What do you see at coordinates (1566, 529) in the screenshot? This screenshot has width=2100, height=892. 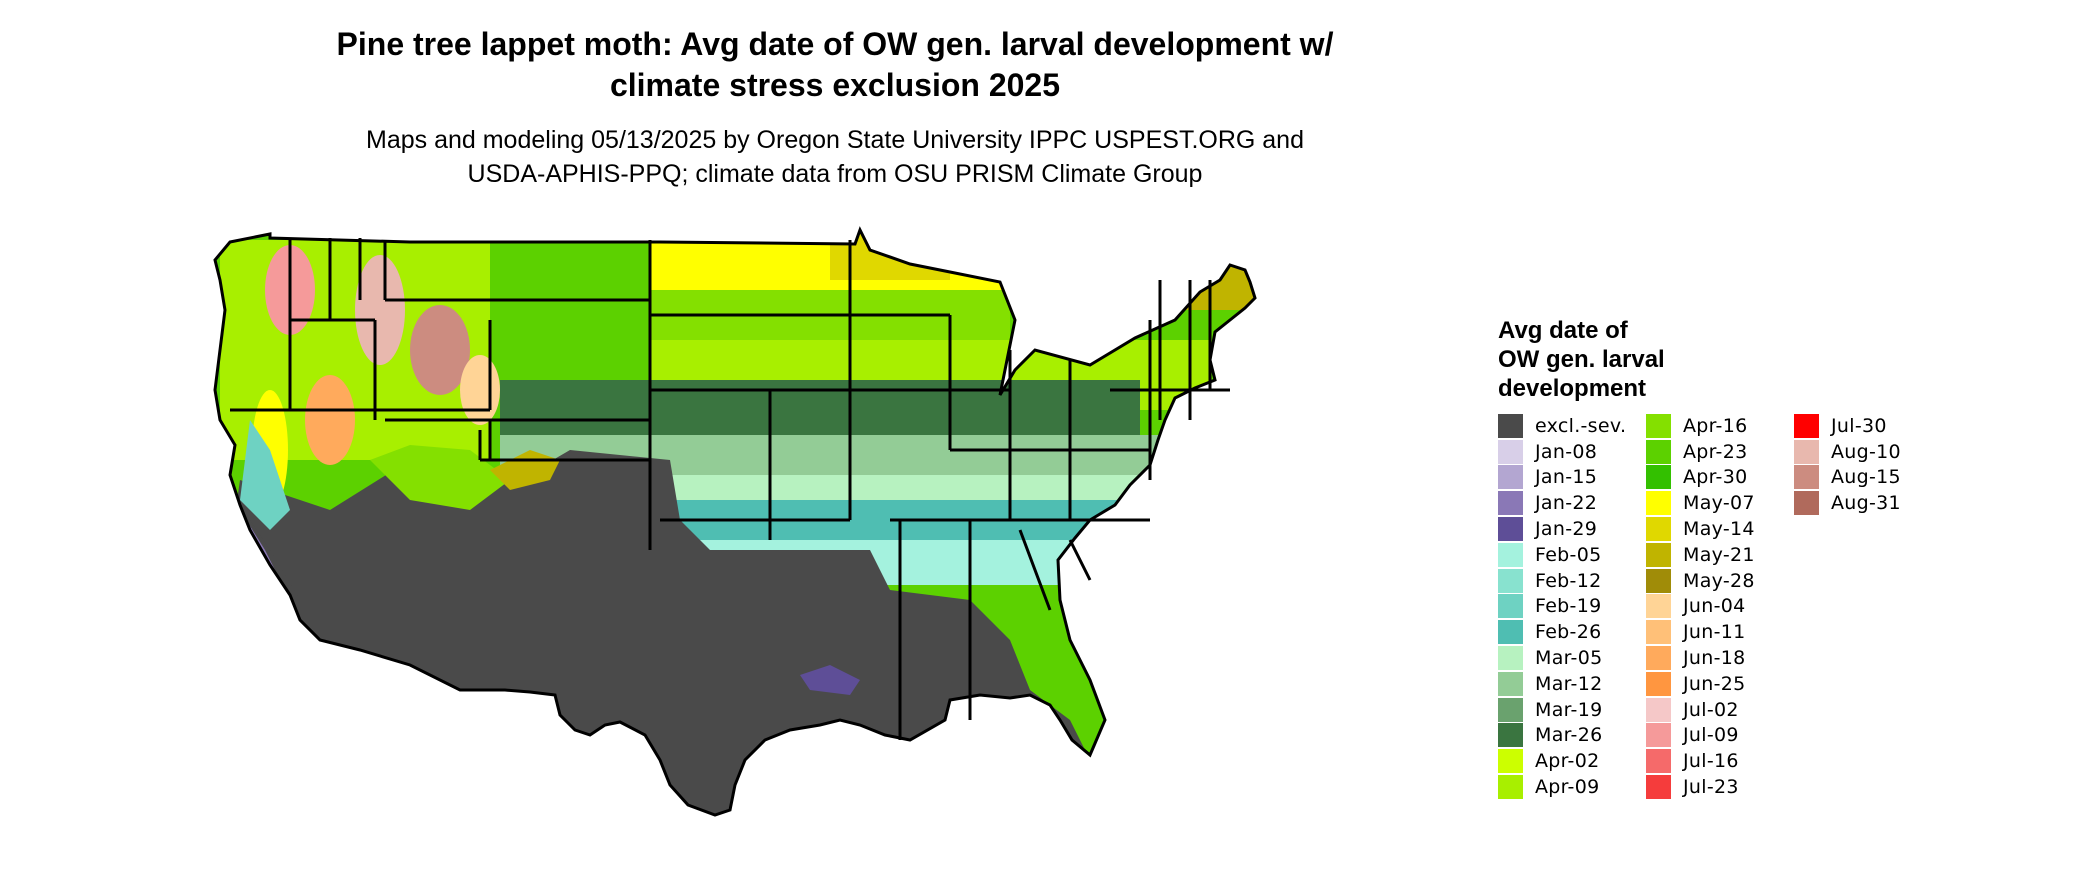 I see `legend-label: Jan-29` at bounding box center [1566, 529].